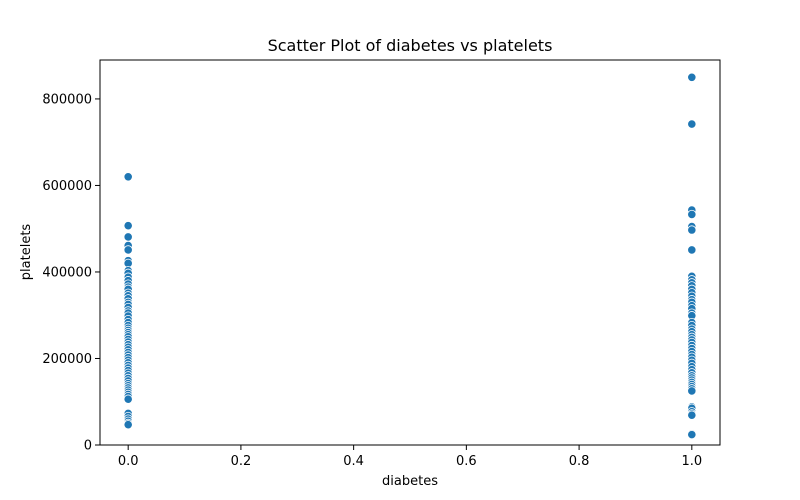 The image size is (800, 500). Describe the element at coordinates (353, 461) in the screenshot. I see `x-tick-label: 0.4` at that location.